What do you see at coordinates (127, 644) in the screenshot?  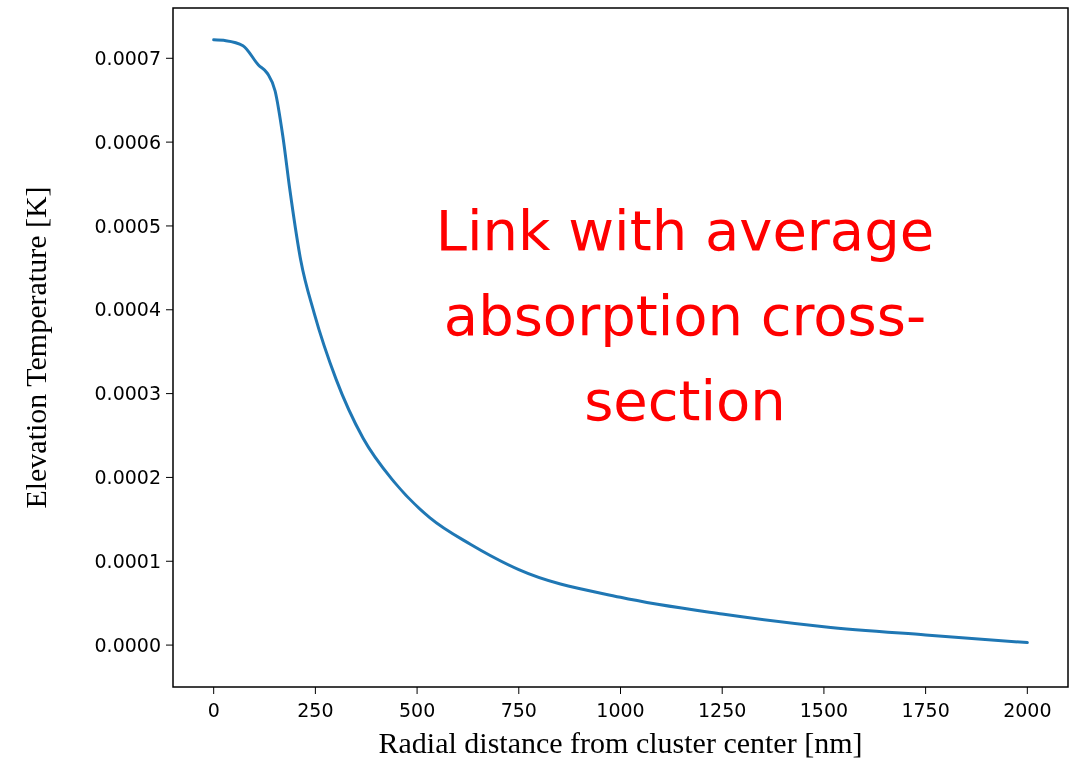 I see `y-tick-label: 0.0000` at bounding box center [127, 644].